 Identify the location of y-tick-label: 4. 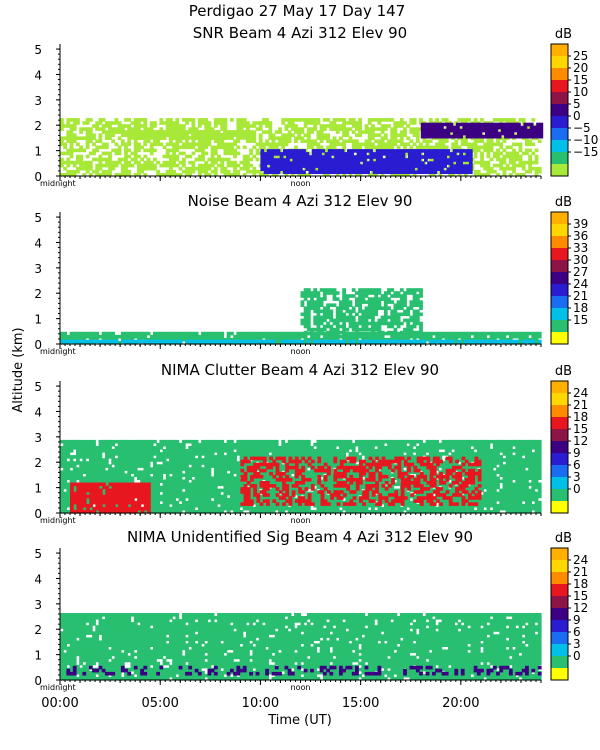
(38, 243).